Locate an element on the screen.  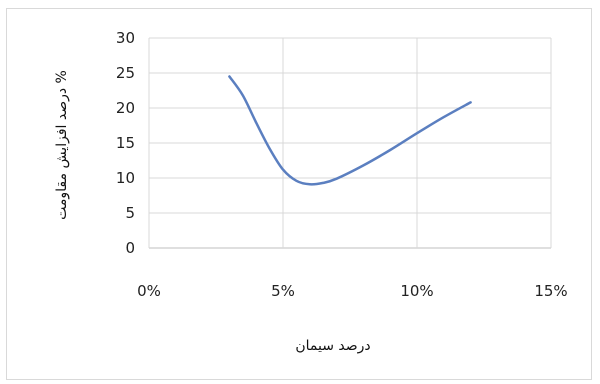
y-tick-label: 15 is located at coordinates (125, 143).